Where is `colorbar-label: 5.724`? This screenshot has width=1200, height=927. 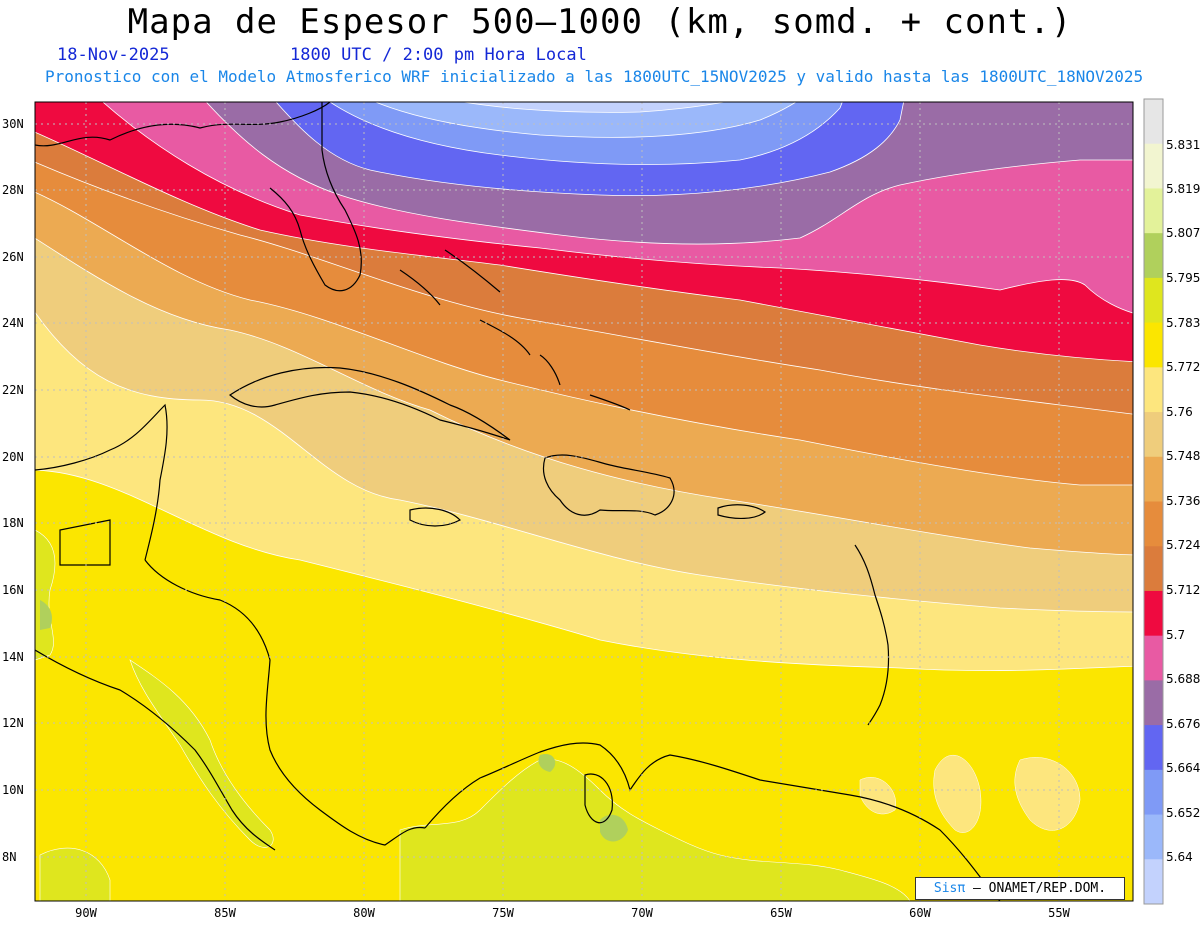 colorbar-label: 5.724 is located at coordinates (1183, 545).